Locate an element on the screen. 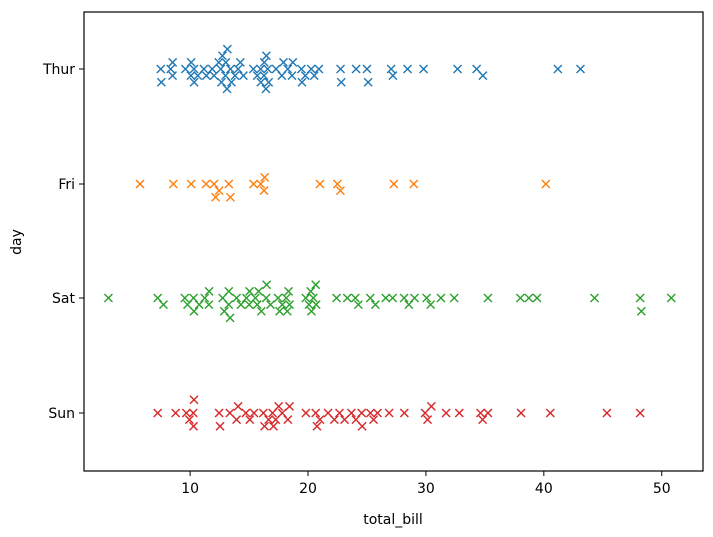 This screenshot has width=713, height=537. y-tick-label-thur: Thur is located at coordinates (58, 70).